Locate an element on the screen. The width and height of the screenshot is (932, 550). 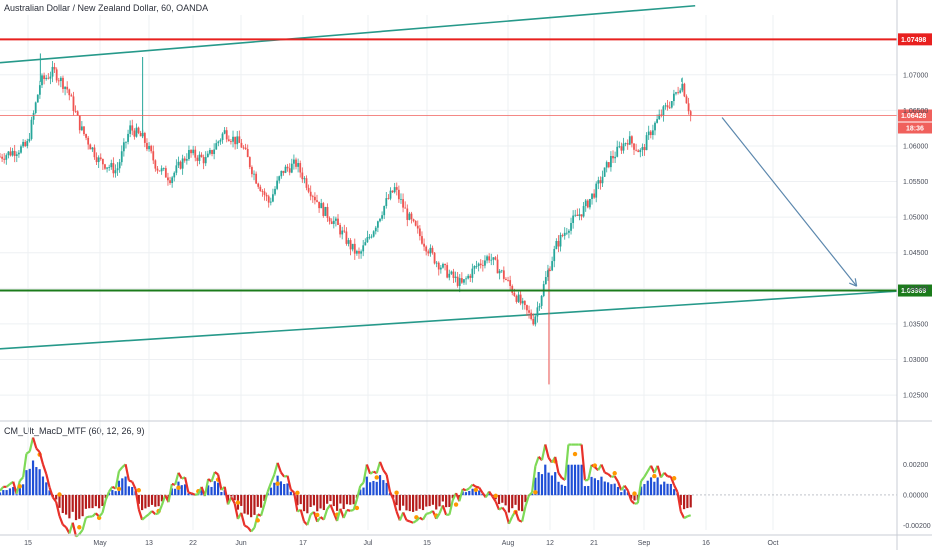
date-tick-label: May is located at coordinates (100, 543).